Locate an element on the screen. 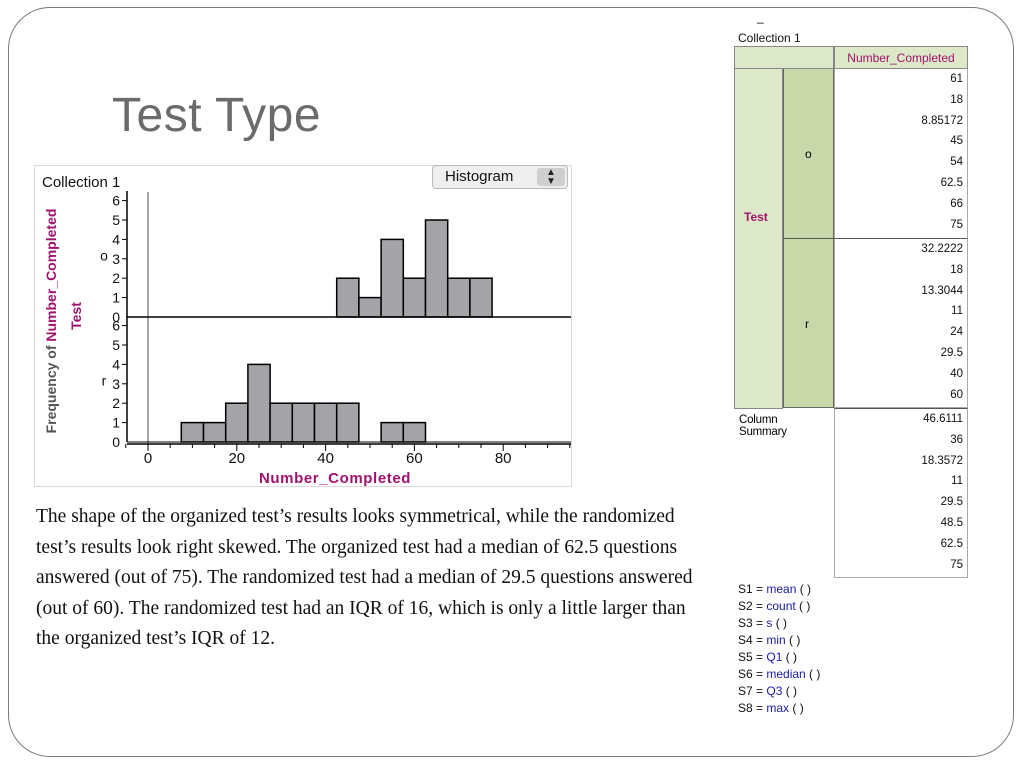 The image size is (1024, 768). y-tick-label-o: 5 is located at coordinates (116, 220).